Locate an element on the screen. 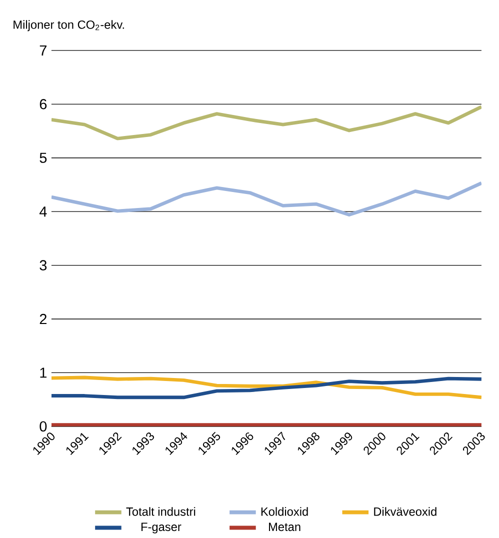 The height and width of the screenshot is (538, 499). legend-label: Dikväveoxid is located at coordinates (405, 511).